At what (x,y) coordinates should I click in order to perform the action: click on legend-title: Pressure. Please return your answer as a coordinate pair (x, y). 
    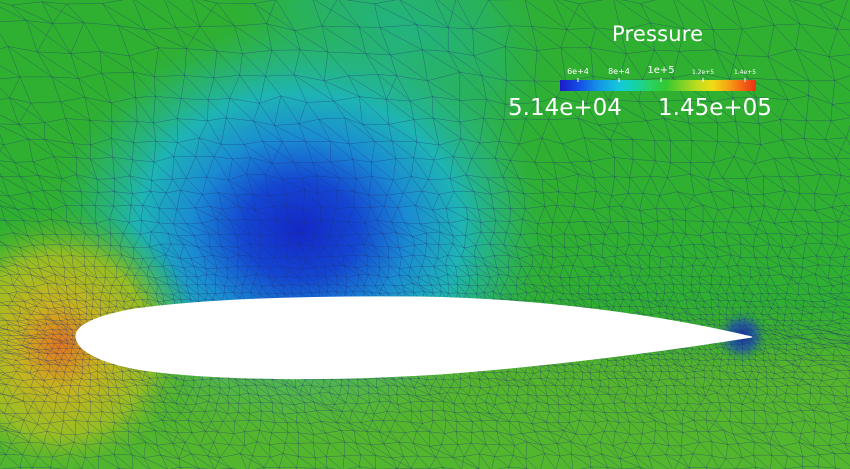
    Looking at the image, I should click on (658, 34).